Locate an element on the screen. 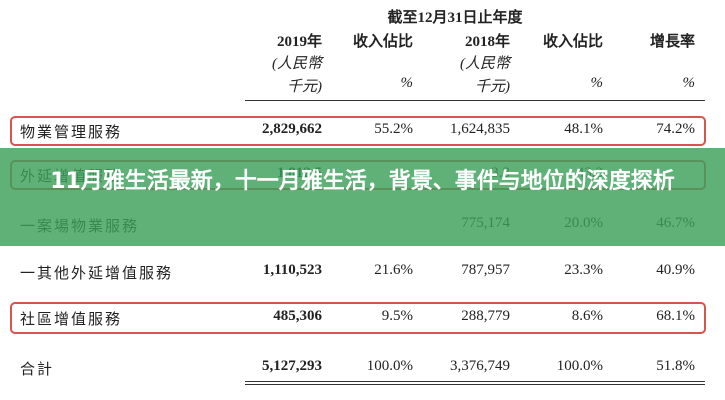  cell: 288,779 is located at coordinates (485, 316).